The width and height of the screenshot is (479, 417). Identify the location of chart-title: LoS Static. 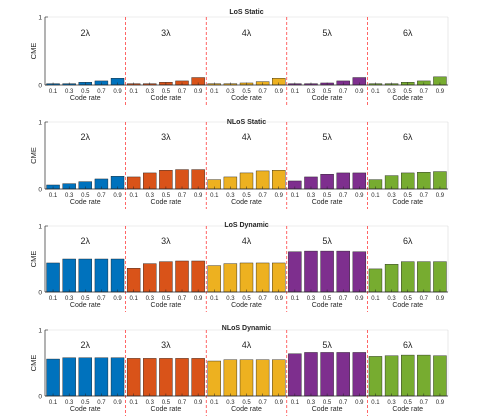
(246, 12).